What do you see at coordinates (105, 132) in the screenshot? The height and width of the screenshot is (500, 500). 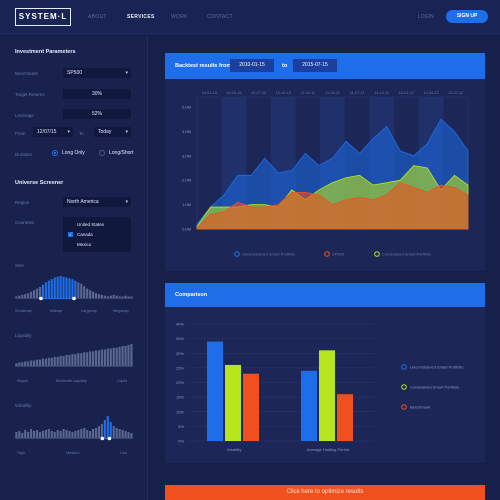 I see `to-date-value: Today` at bounding box center [105, 132].